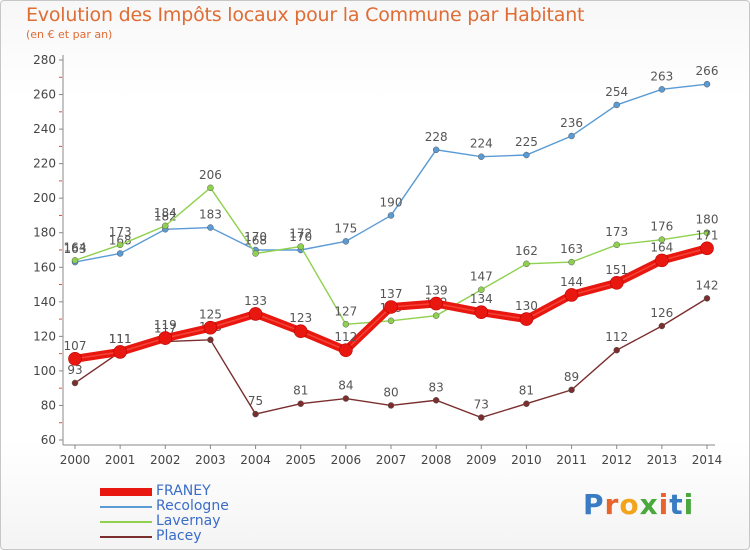 The width and height of the screenshot is (750, 550). What do you see at coordinates (300, 234) in the screenshot?
I see `data-label: 172` at bounding box center [300, 234].